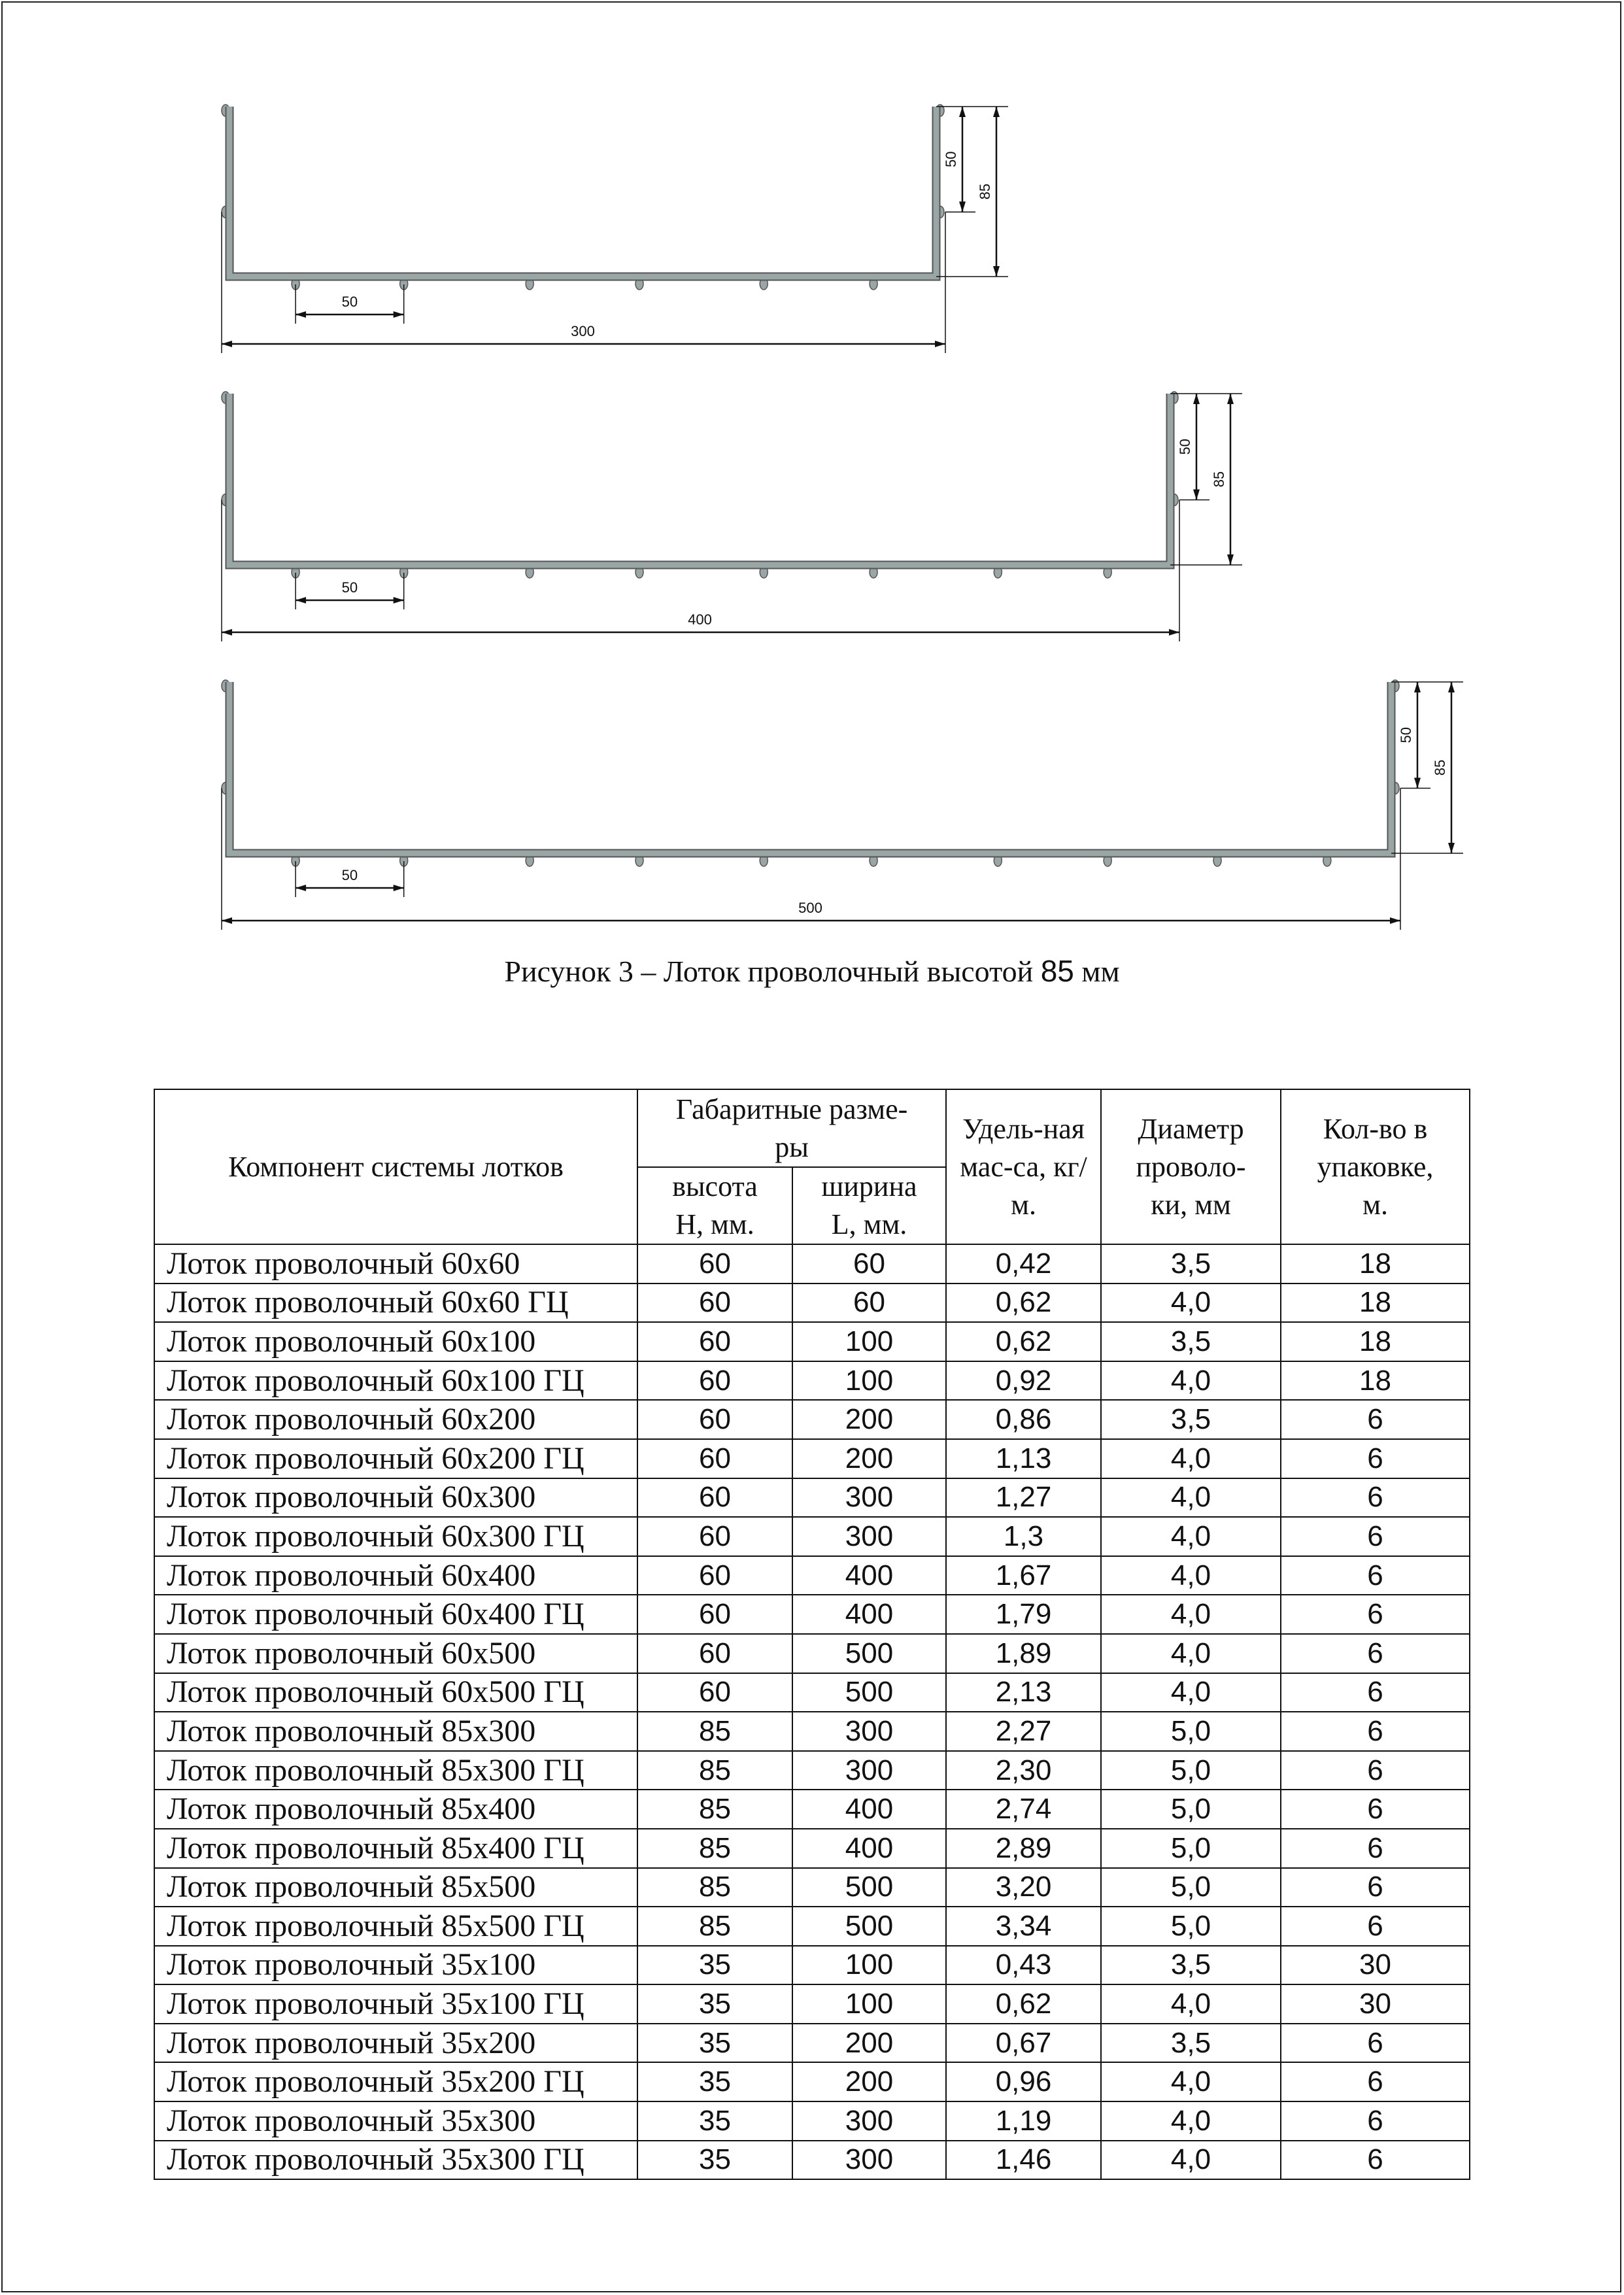  Describe the element at coordinates (791, 1128) in the screenshot. I see `header-dimensions: Габаритные разме-ры` at that location.